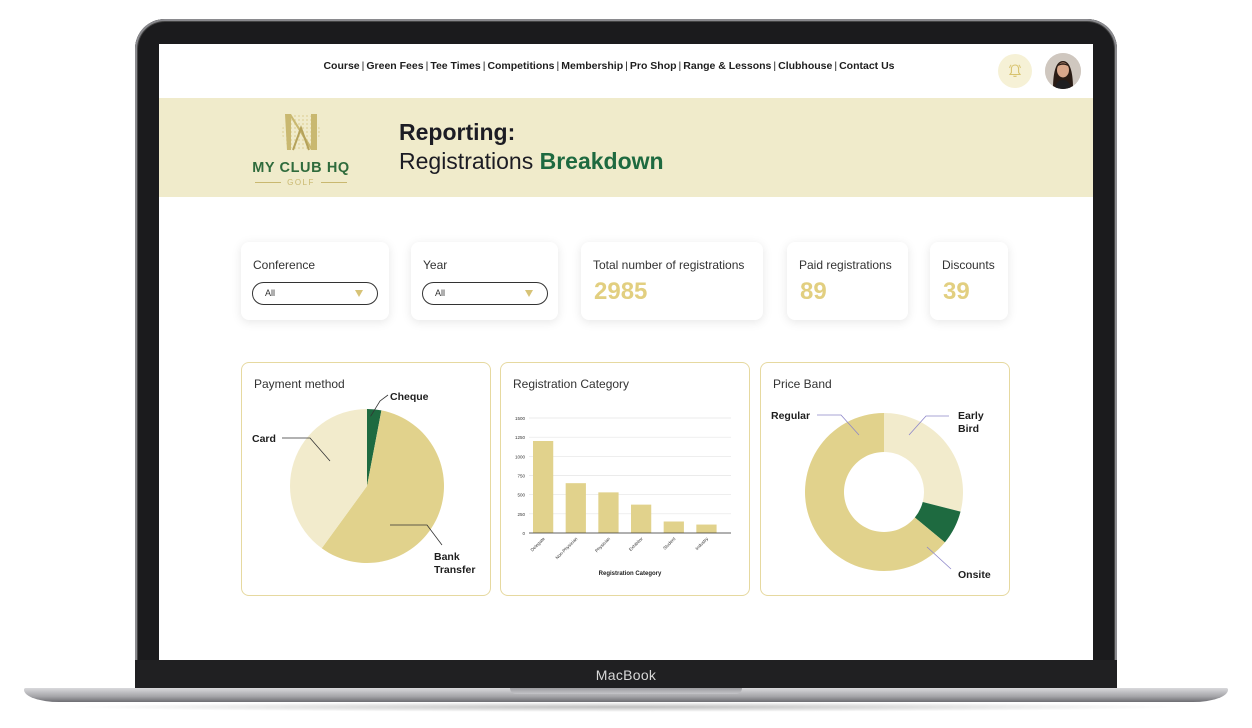 This screenshot has height=728, width=1252. I want to click on donut-label-early-bird-line: Bird, so click(968, 429).